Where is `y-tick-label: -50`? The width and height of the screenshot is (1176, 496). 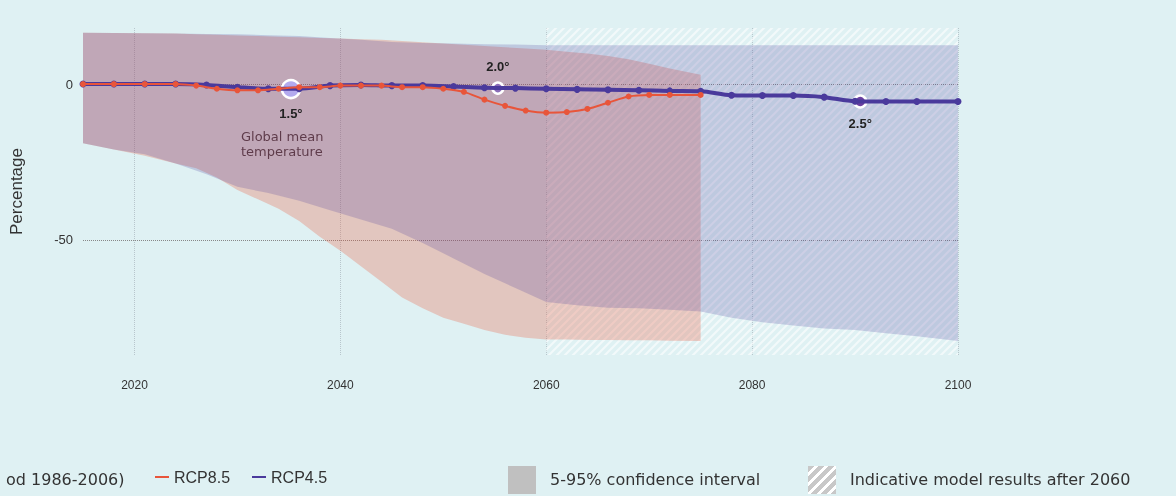
y-tick-label: -50 is located at coordinates (63, 240).